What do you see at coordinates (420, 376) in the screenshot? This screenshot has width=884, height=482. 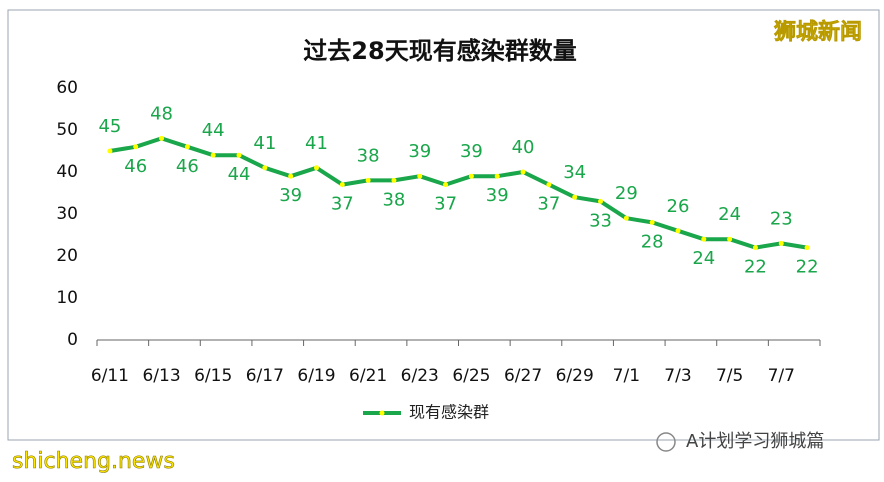 I see `x-tick-label: 6/23` at bounding box center [420, 376].